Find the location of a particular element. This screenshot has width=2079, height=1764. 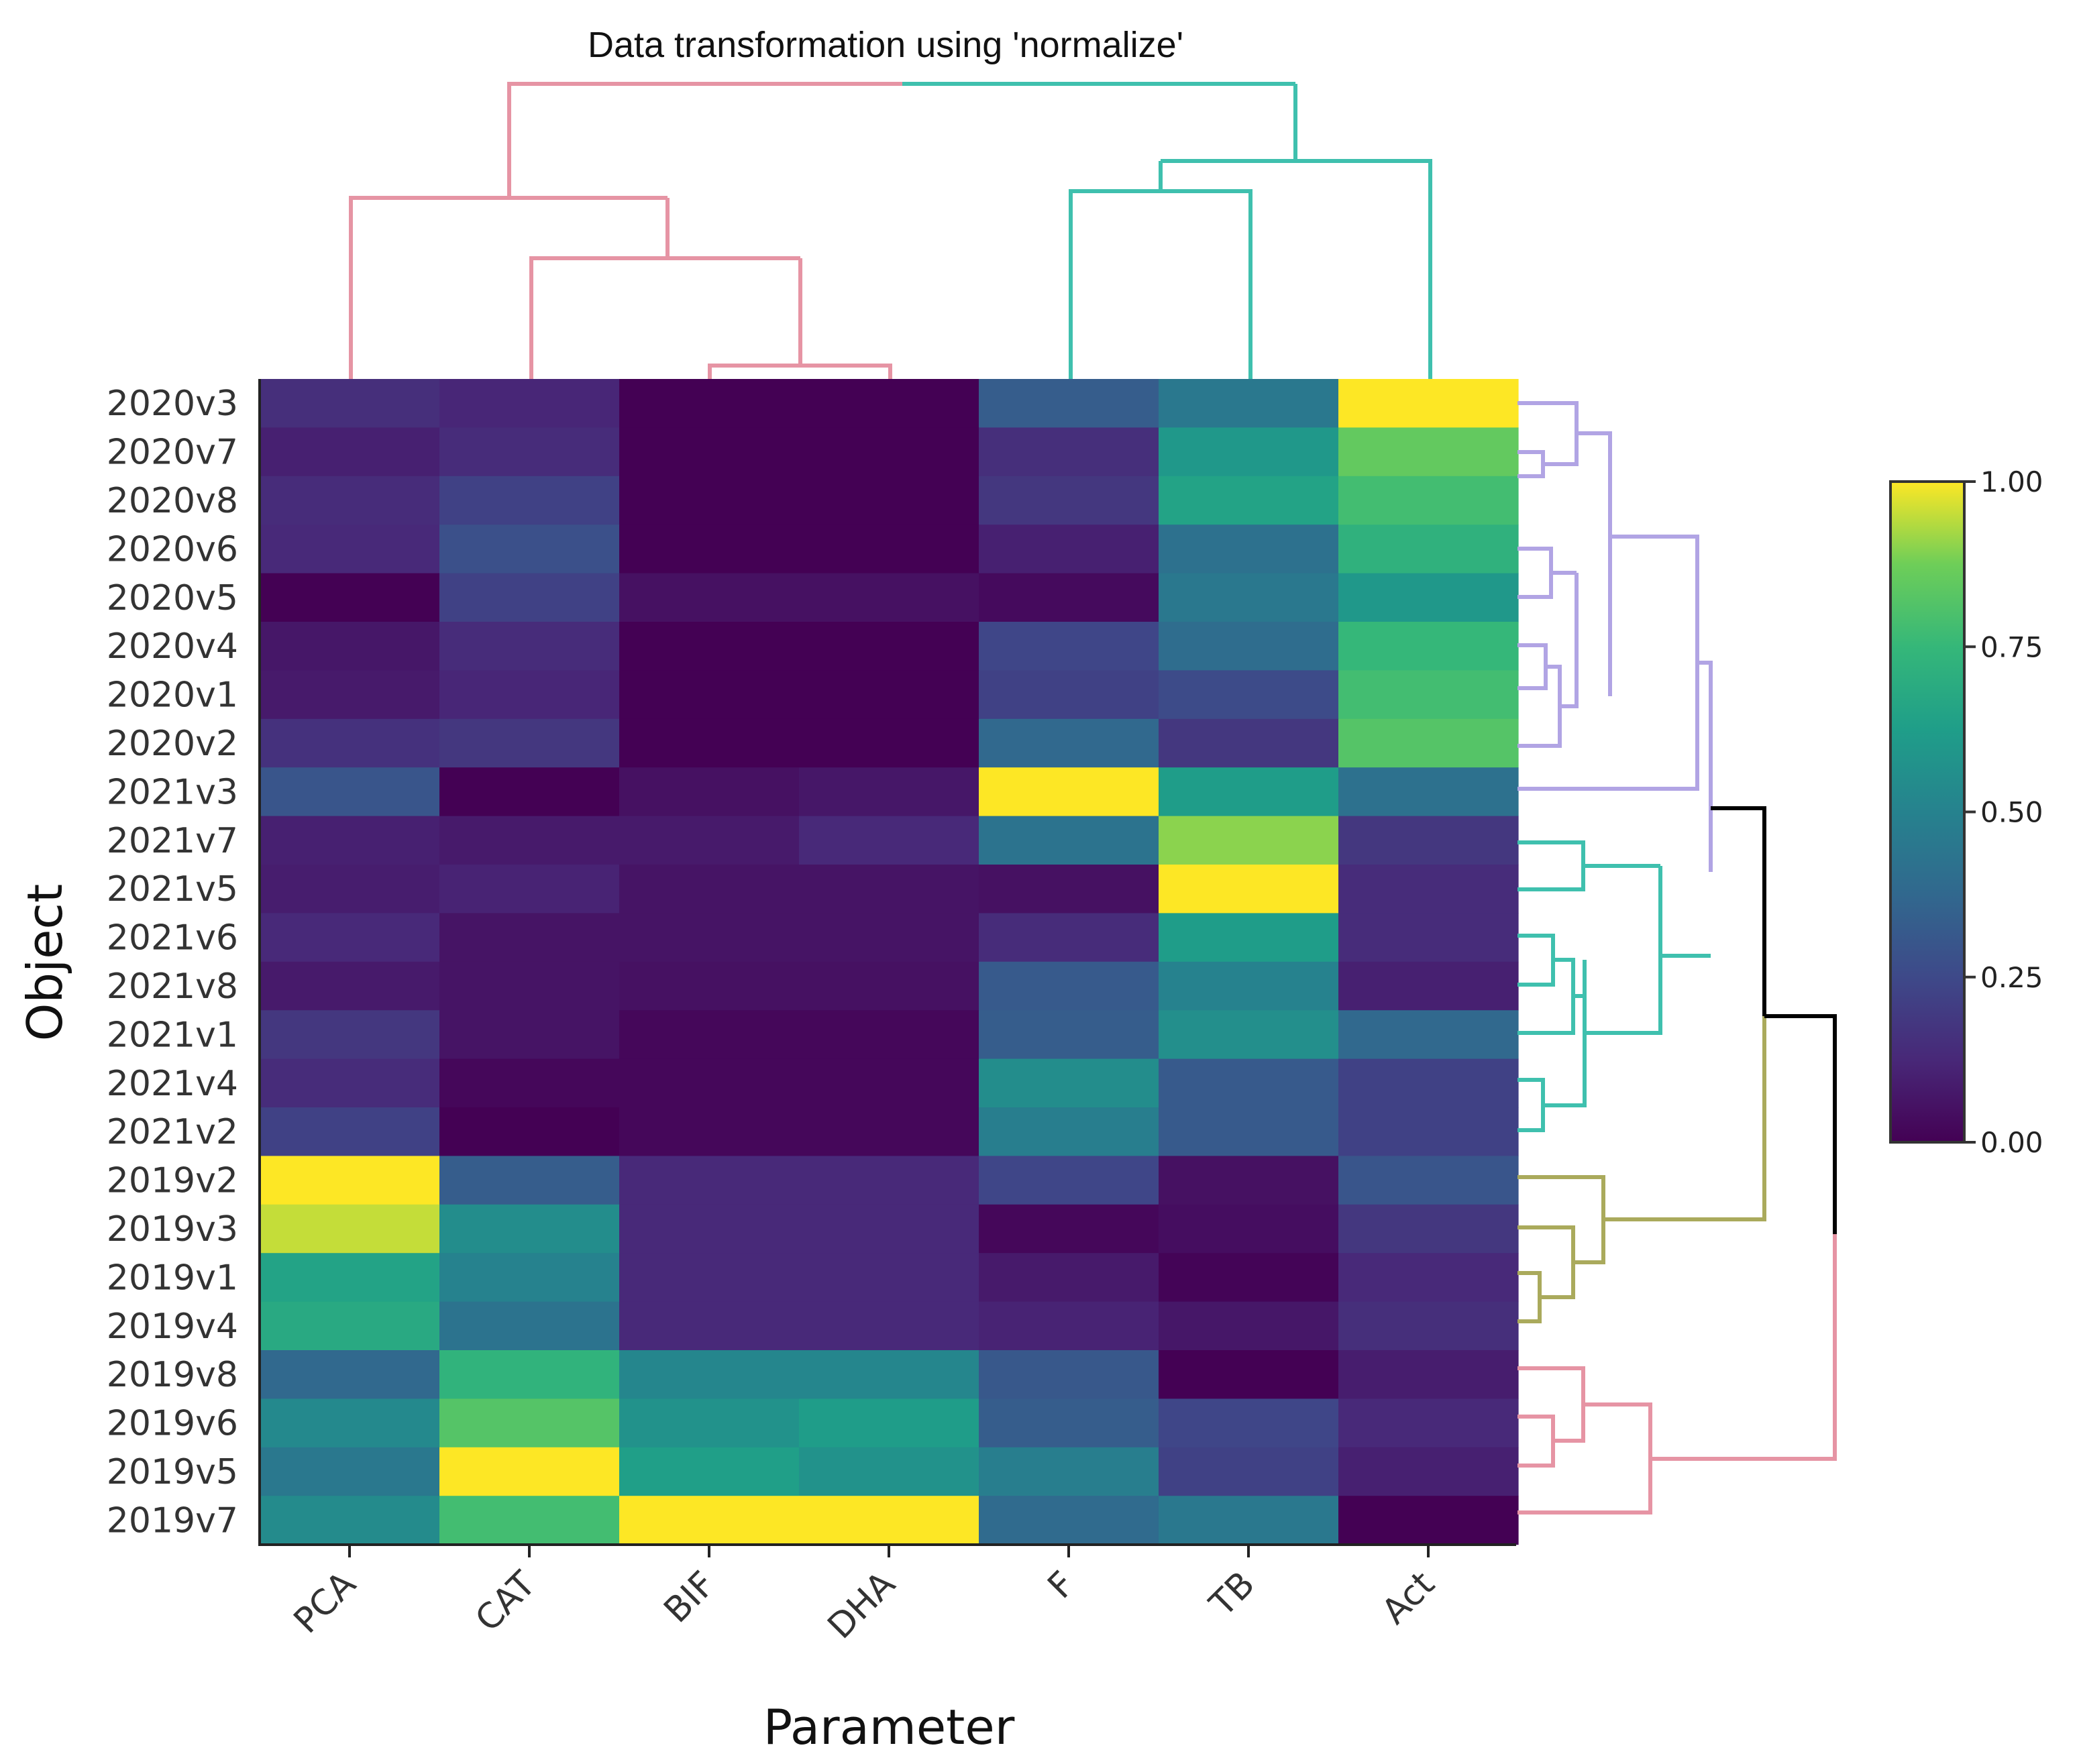

heatmap-cell-2021v8-PCA is located at coordinates (350, 986).